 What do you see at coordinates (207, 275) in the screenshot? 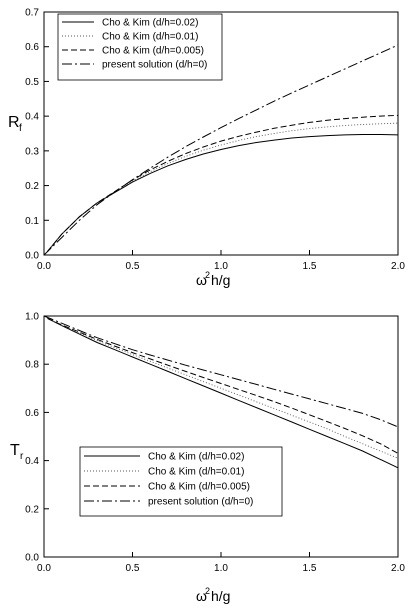
I see `chart-rf-xlabel-sup: 2` at bounding box center [207, 275].